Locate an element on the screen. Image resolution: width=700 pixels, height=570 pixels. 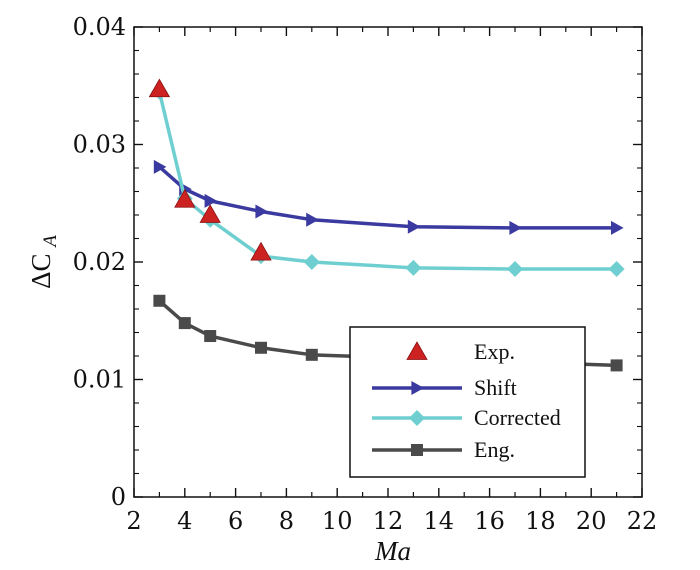
legend-item-shift: Shift is located at coordinates (444, 387).